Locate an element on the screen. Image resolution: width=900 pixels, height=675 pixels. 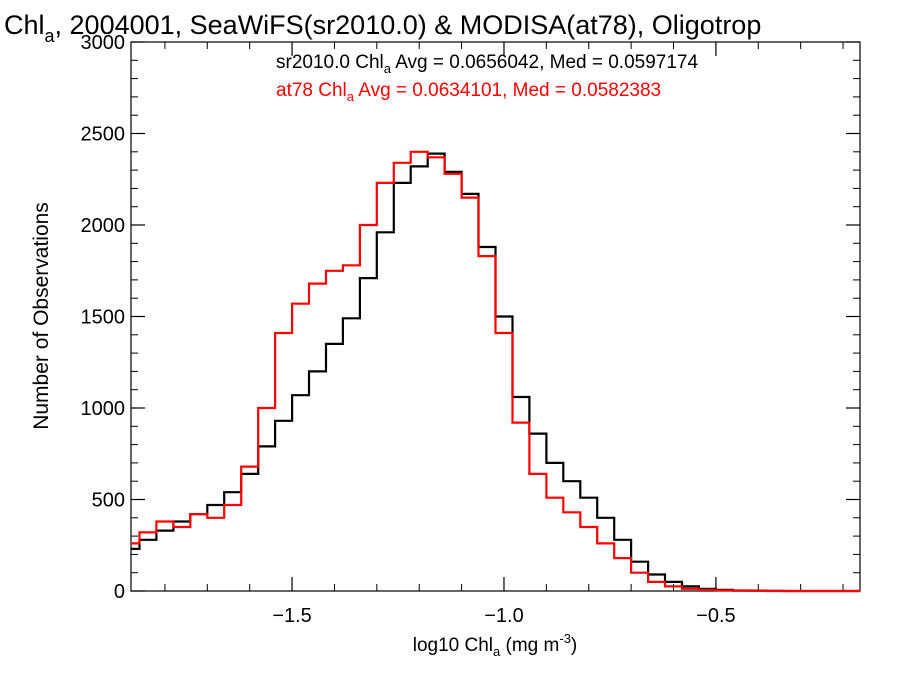
y-tick-label: 2000 is located at coordinates (103, 226).